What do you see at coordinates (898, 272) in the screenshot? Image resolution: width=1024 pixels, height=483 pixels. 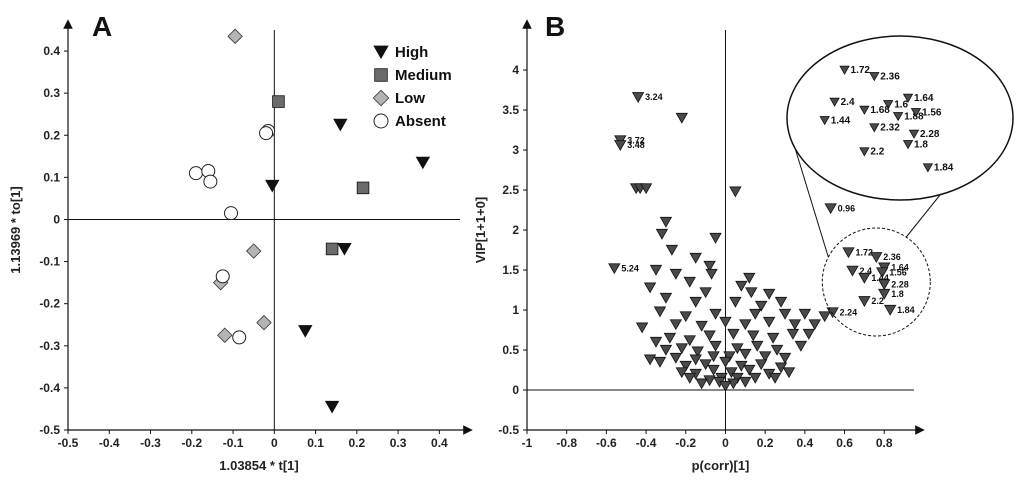 I see `vip-point-label: 1.56` at bounding box center [898, 272].